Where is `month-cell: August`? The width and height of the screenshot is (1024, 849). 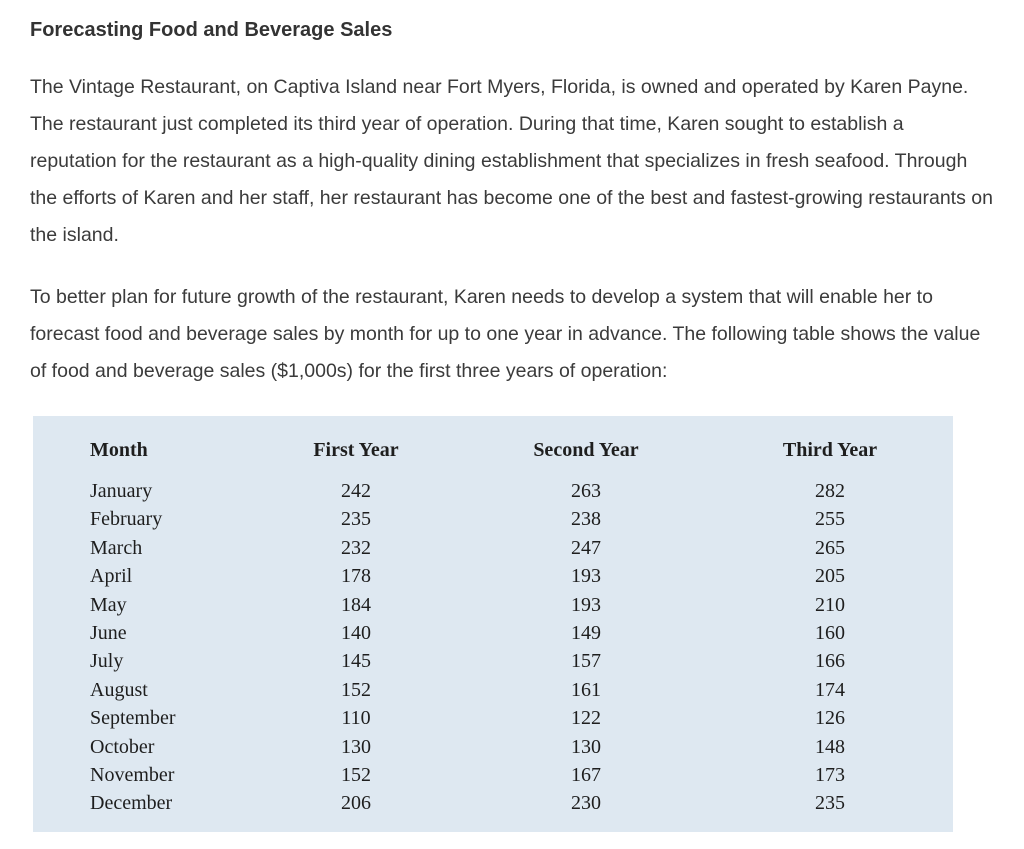
month-cell: August is located at coordinates (119, 689).